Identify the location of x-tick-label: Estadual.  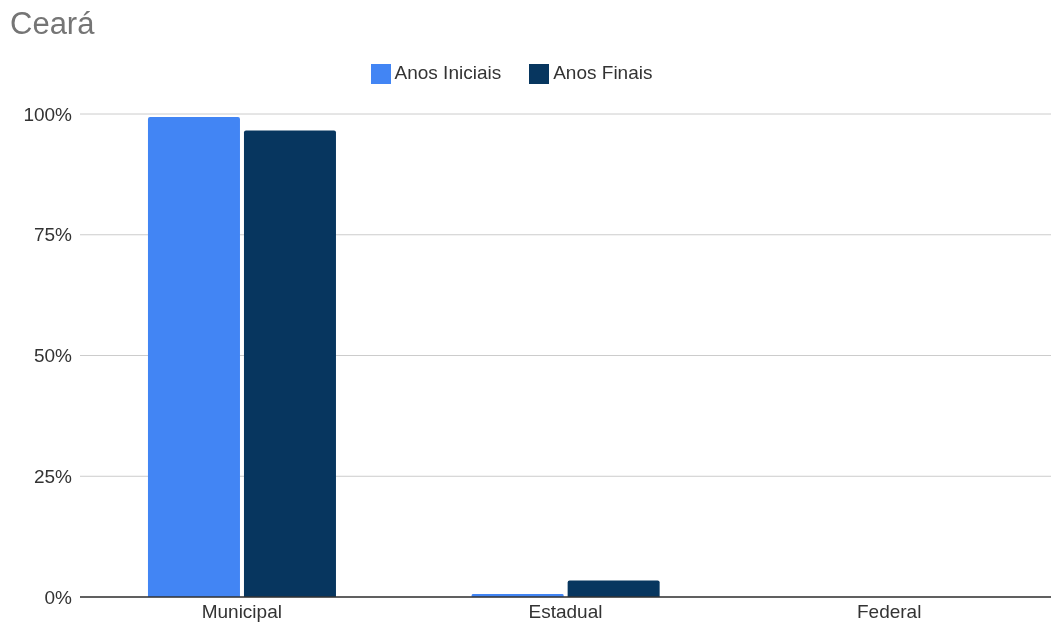
(565, 612).